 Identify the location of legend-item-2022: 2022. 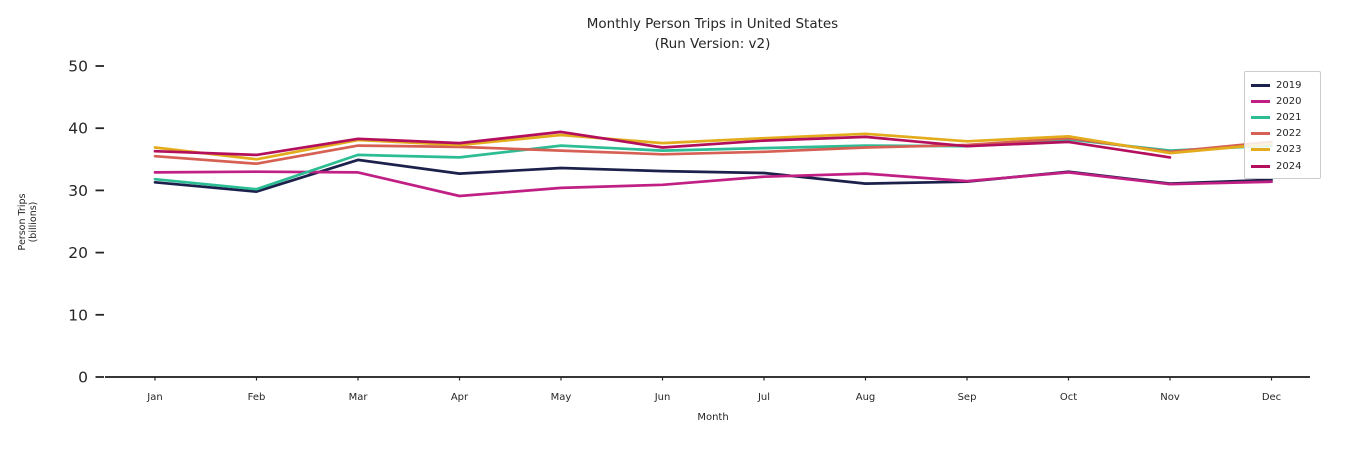
(1285, 134).